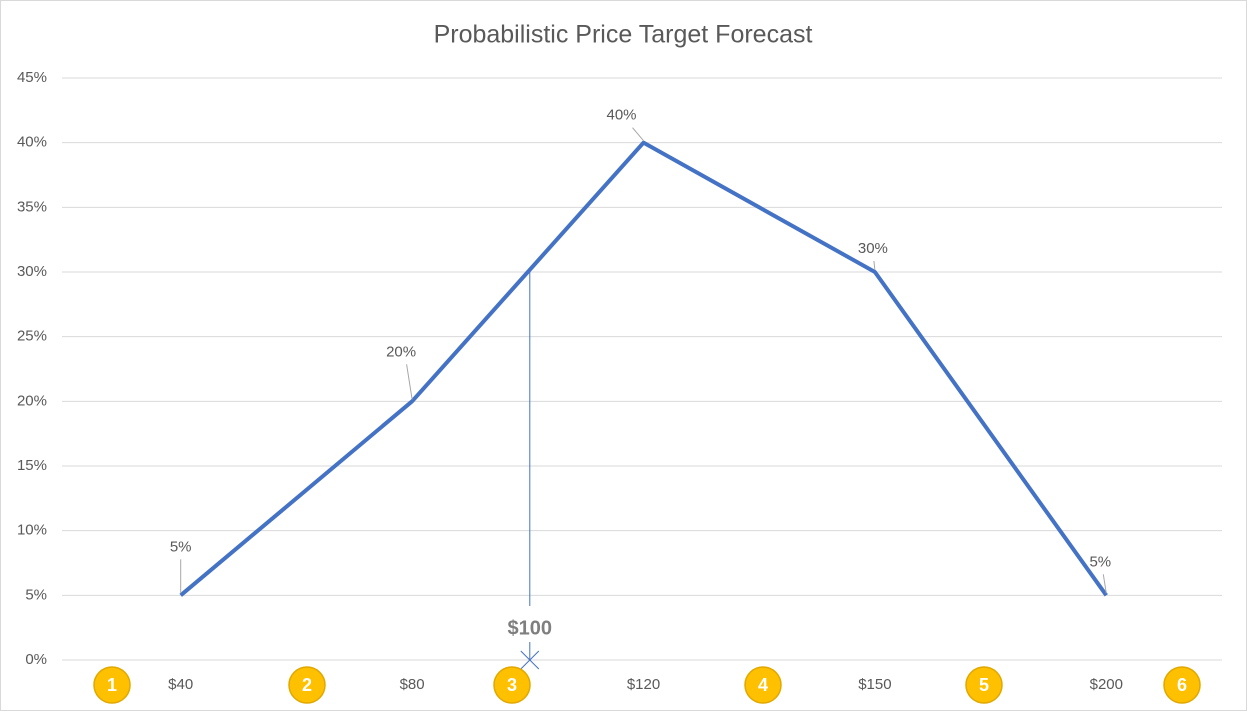 The width and height of the screenshot is (1248, 712). I want to click on chart-title: Probabilistic Price Target Forecast, so click(623, 35).